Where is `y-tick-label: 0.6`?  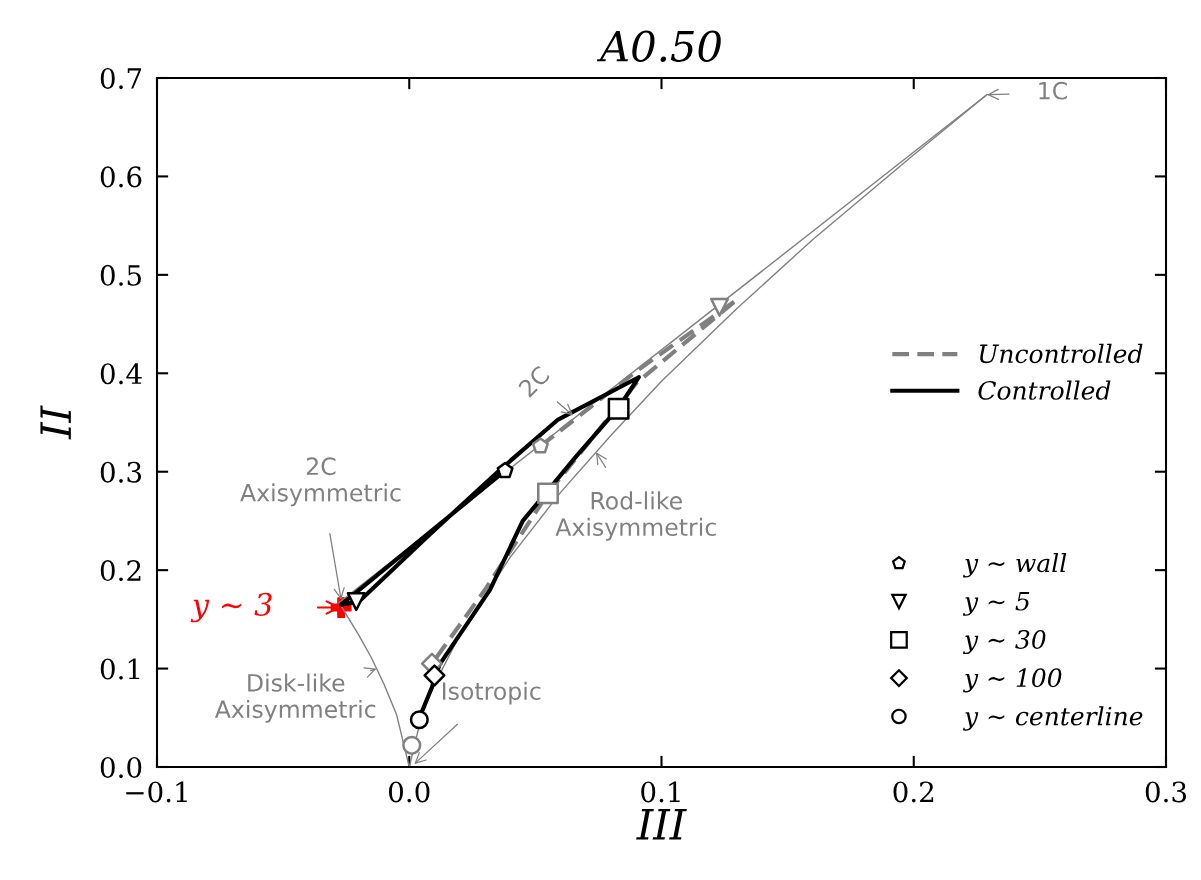 y-tick-label: 0.6 is located at coordinates (121, 177).